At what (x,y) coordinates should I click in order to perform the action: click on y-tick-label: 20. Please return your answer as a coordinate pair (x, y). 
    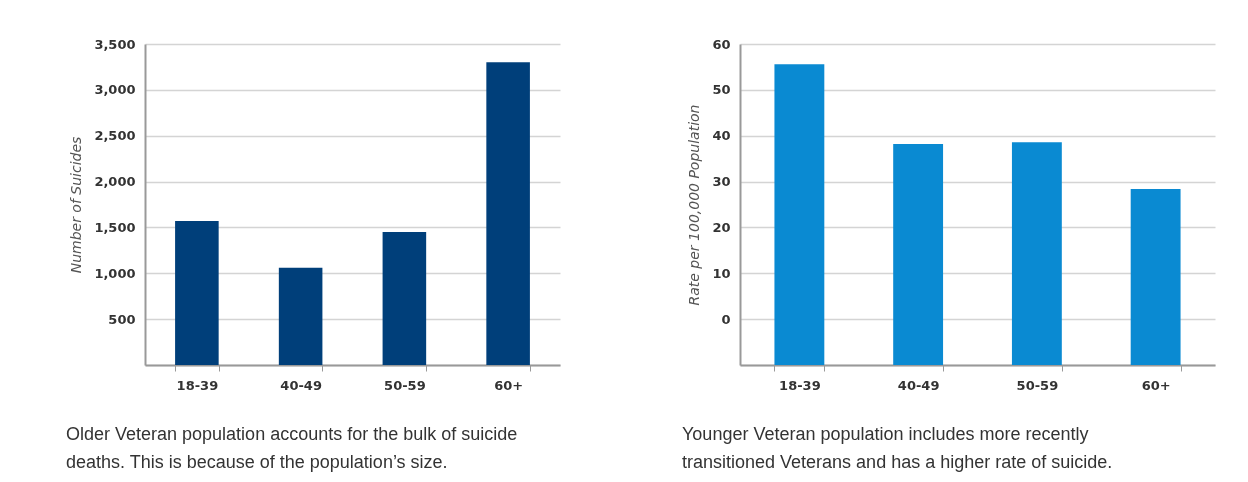
    Looking at the image, I should click on (721, 227).